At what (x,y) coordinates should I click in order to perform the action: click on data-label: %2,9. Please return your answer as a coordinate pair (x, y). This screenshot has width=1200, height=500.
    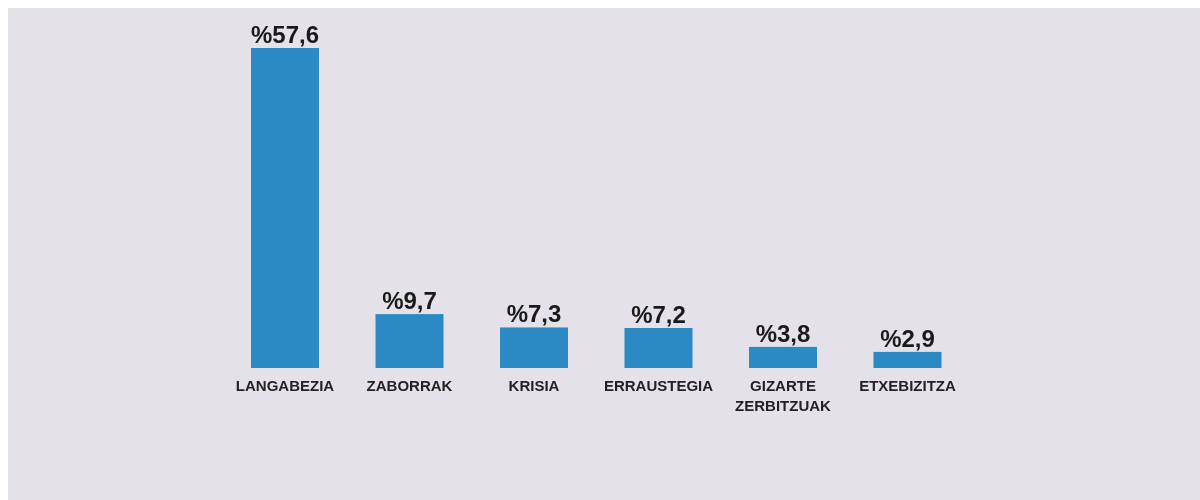
    Looking at the image, I should click on (907, 338).